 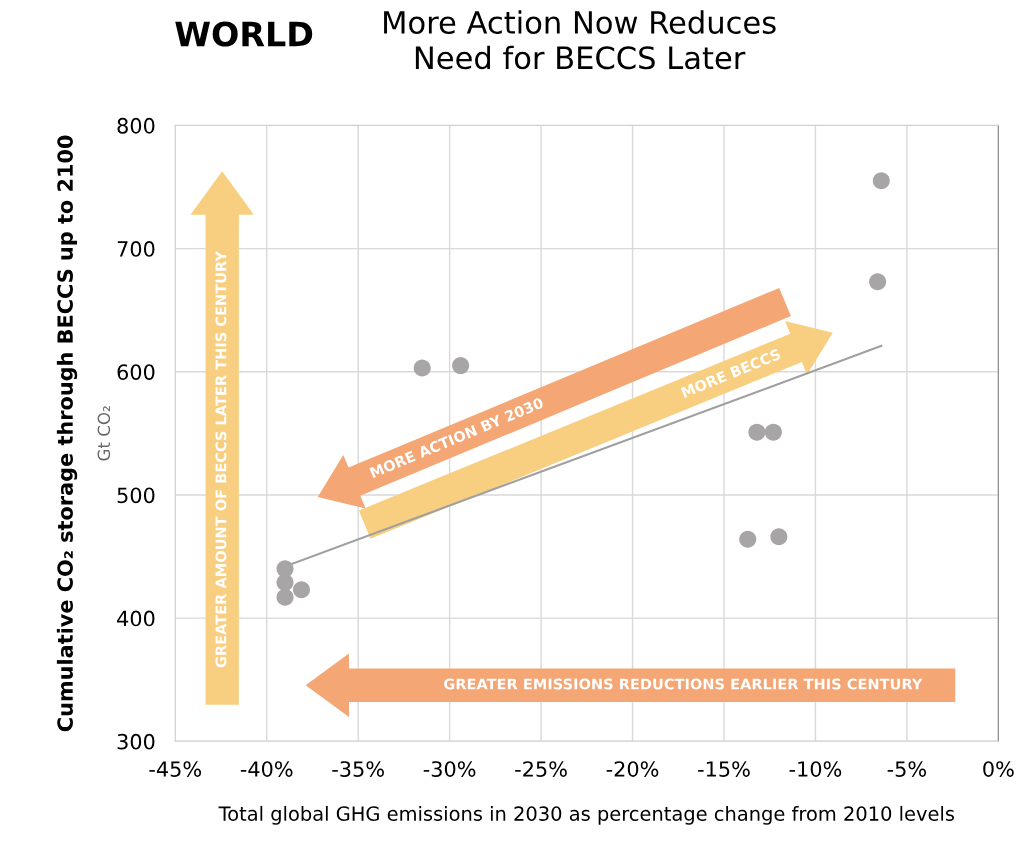 I want to click on x-tick-label: -40%, so click(x=266, y=769).